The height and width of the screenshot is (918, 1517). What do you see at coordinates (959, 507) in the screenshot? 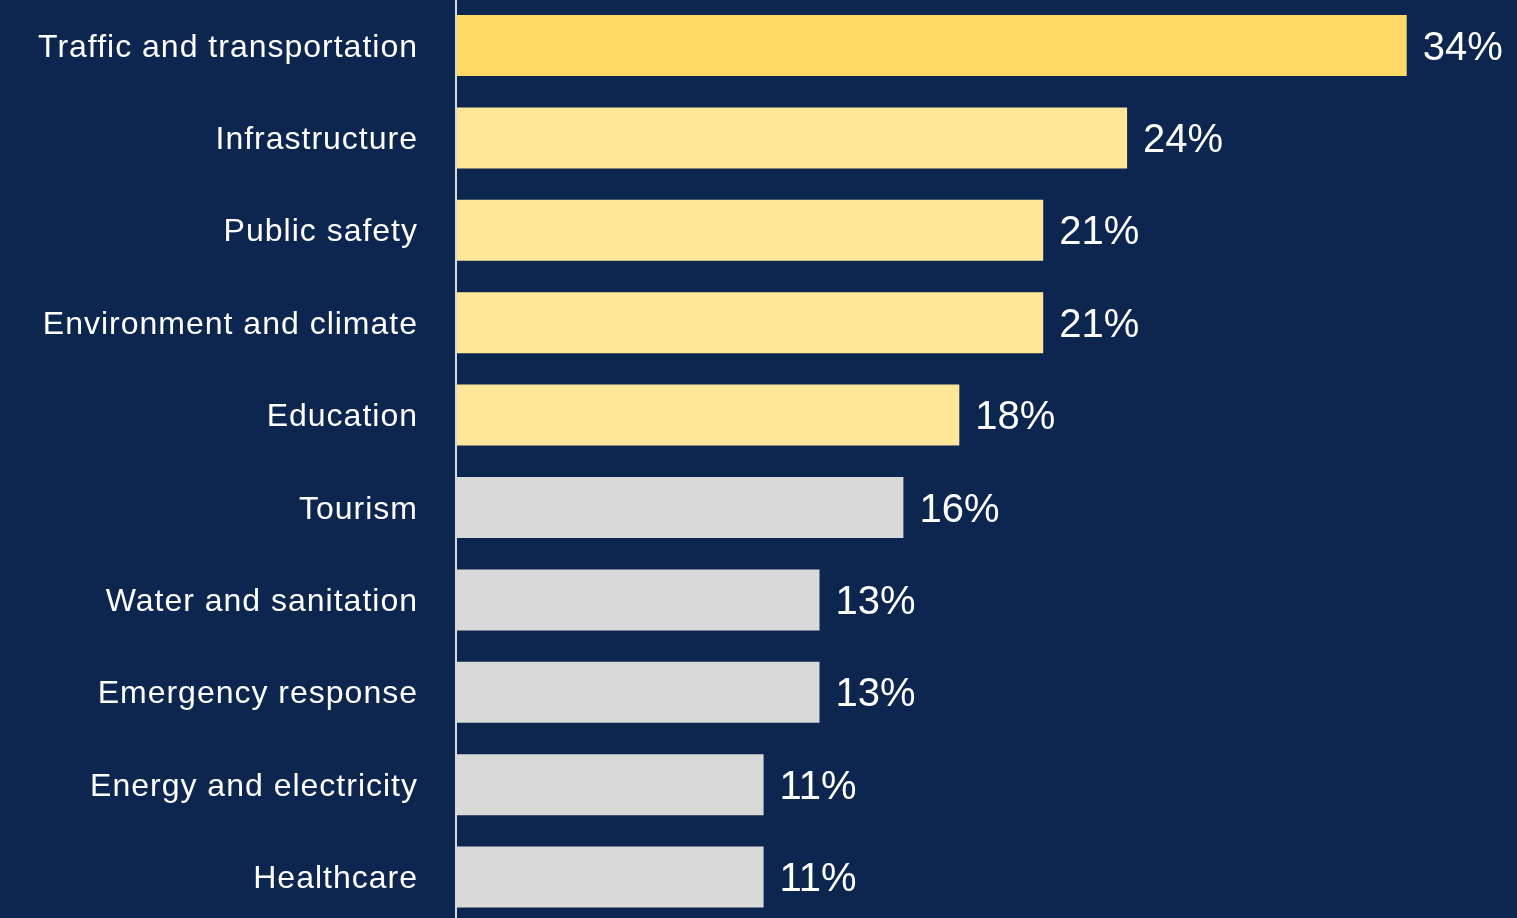
I see `data-label: 16%` at bounding box center [959, 507].